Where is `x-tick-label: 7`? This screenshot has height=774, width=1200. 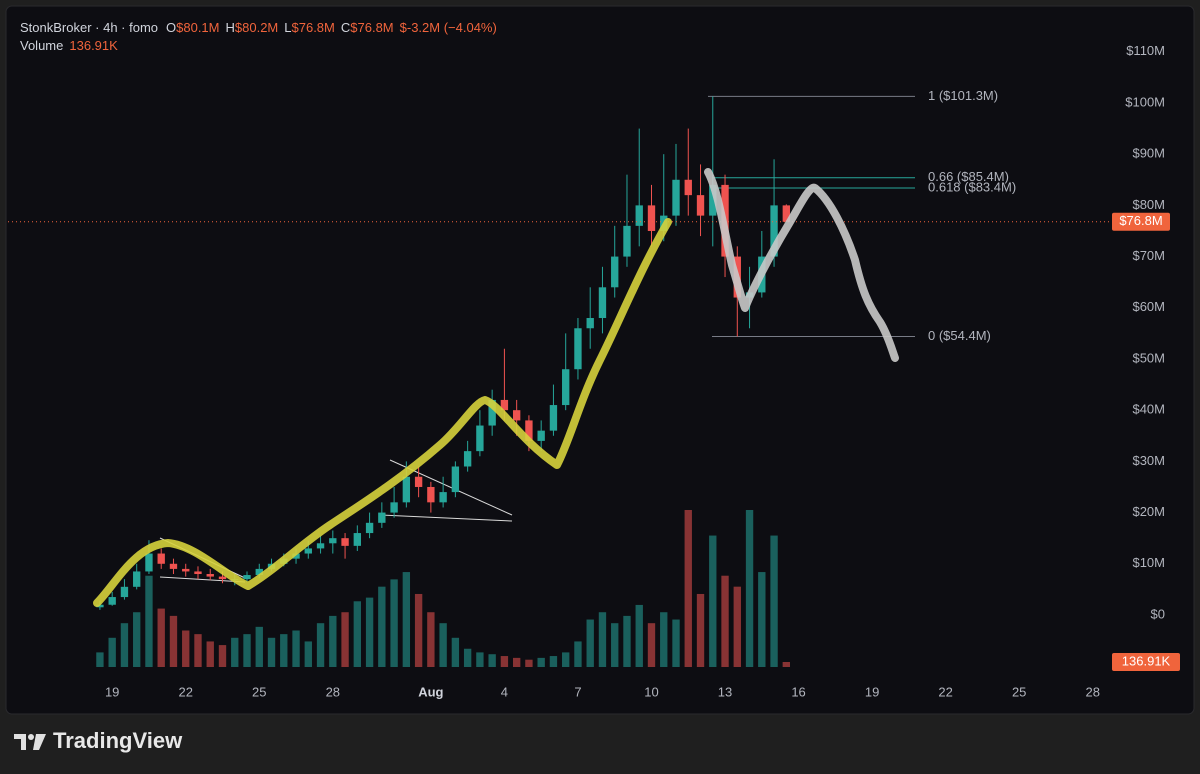
x-tick-label: 7 is located at coordinates (577, 691).